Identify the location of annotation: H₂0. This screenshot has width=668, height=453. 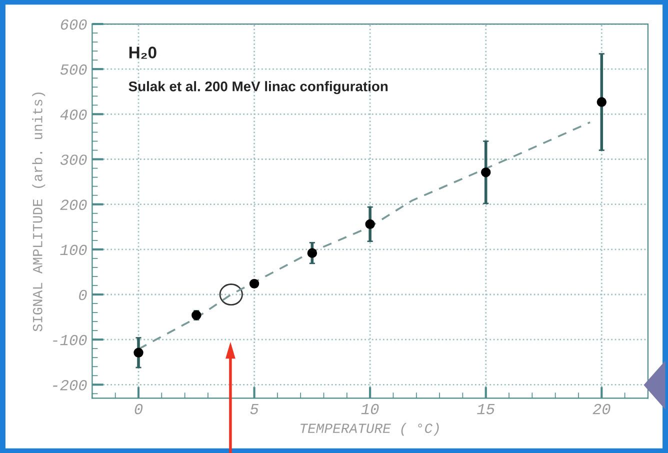
(142, 52).